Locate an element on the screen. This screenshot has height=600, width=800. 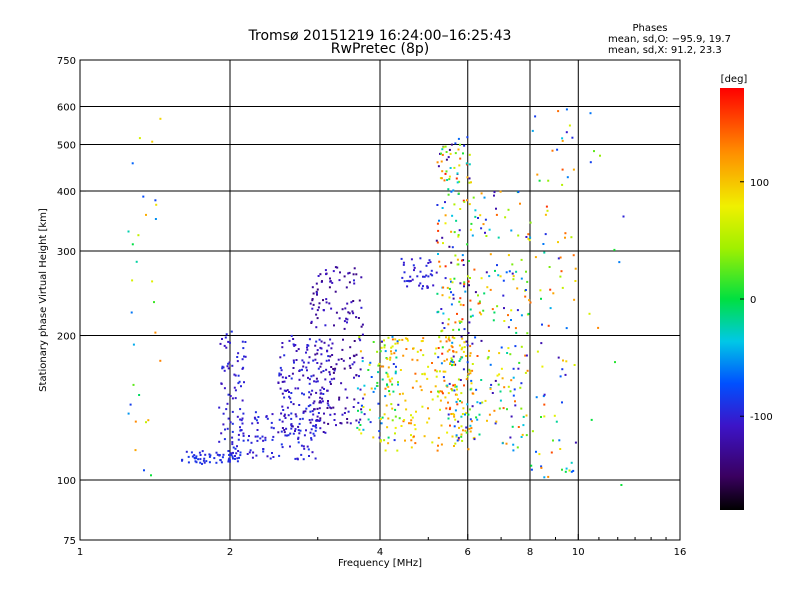
y-tick-label: 500 is located at coordinates (66, 146).